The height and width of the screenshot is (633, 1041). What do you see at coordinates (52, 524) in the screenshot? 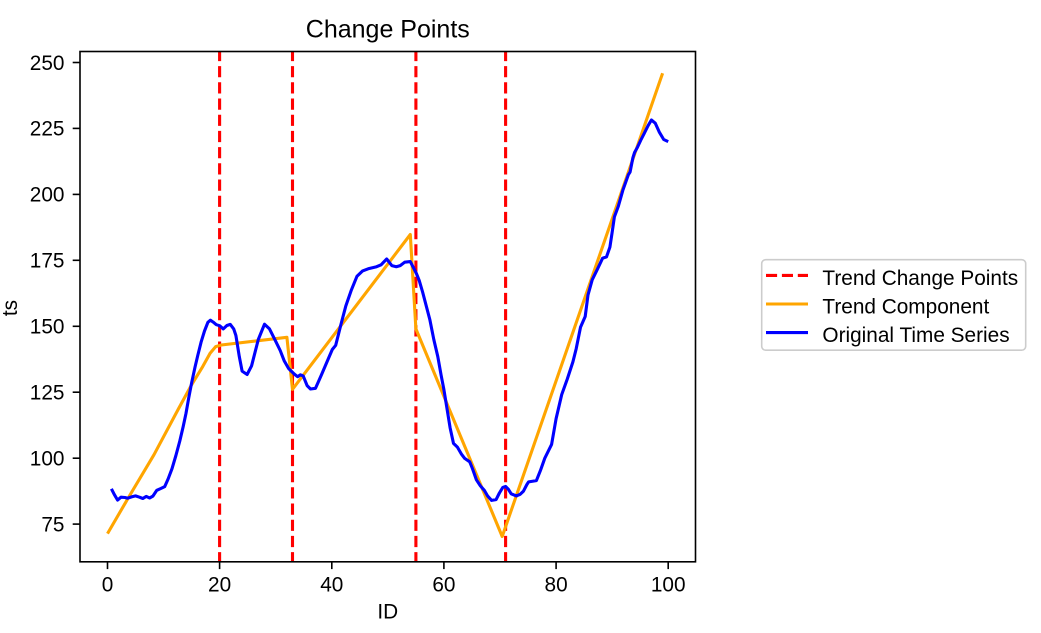
I see `svg-text: 75` at bounding box center [52, 524].